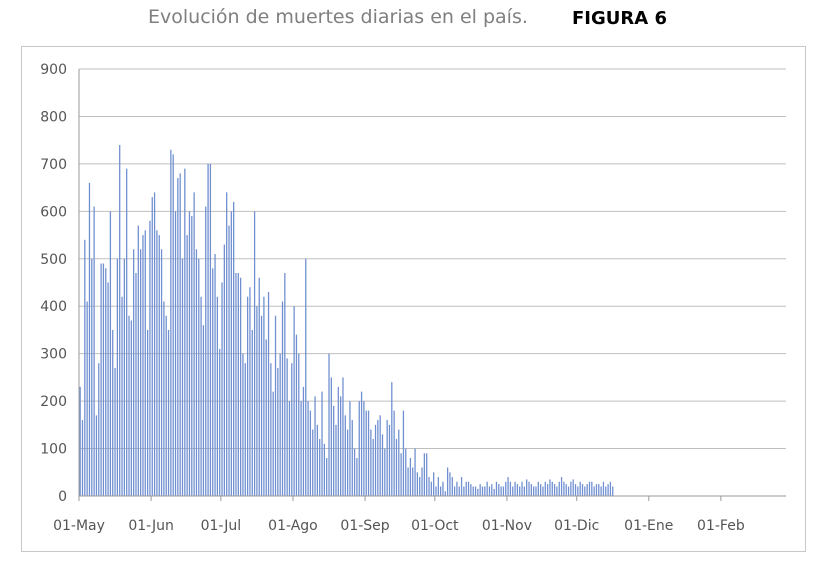  Describe the element at coordinates (62, 497) in the screenshot. I see `y-tick-label: 0` at that location.